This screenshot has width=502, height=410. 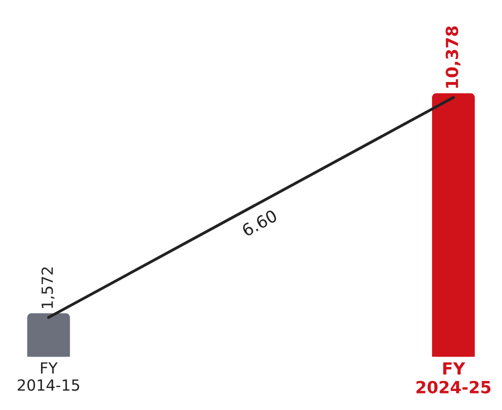 I want to click on data-label: 1,572, so click(x=48, y=287).